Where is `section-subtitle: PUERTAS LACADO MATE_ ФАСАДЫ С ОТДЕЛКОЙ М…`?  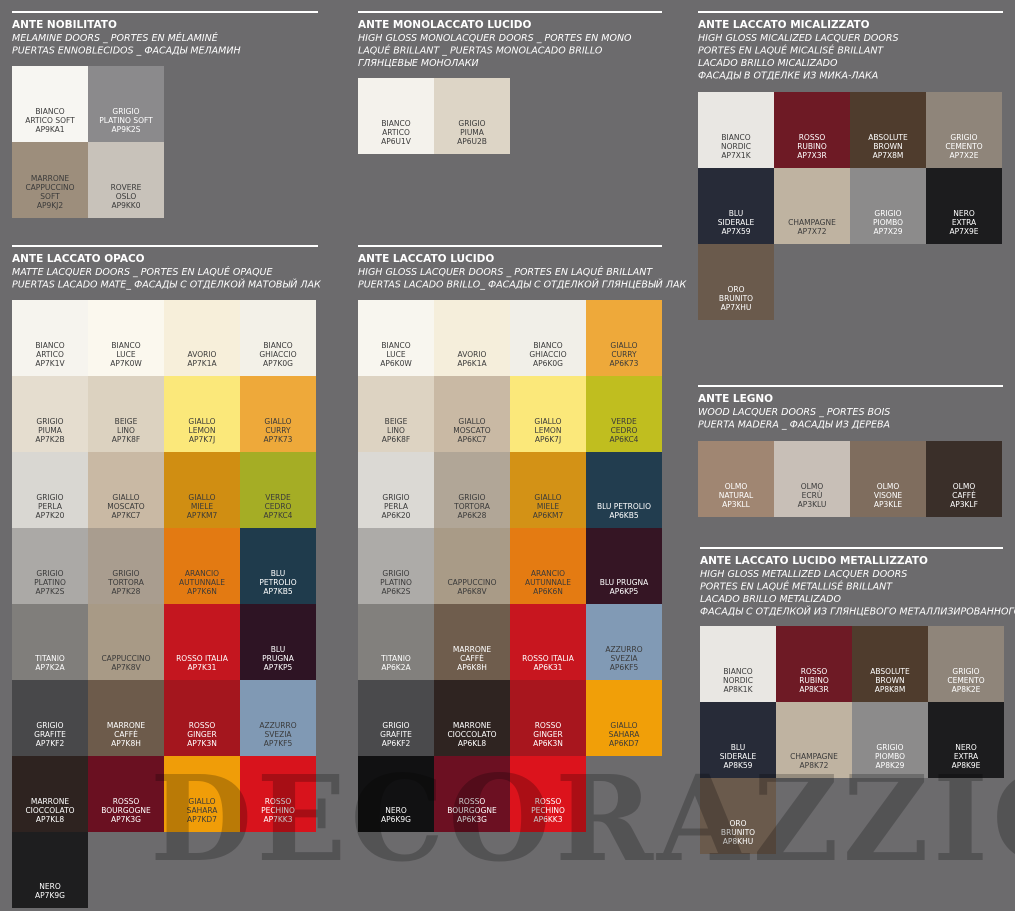 section-subtitle: PUERTAS LACADO MATE_ ФАСАДЫ С ОТДЕЛКОЙ М… is located at coordinates (167, 285).